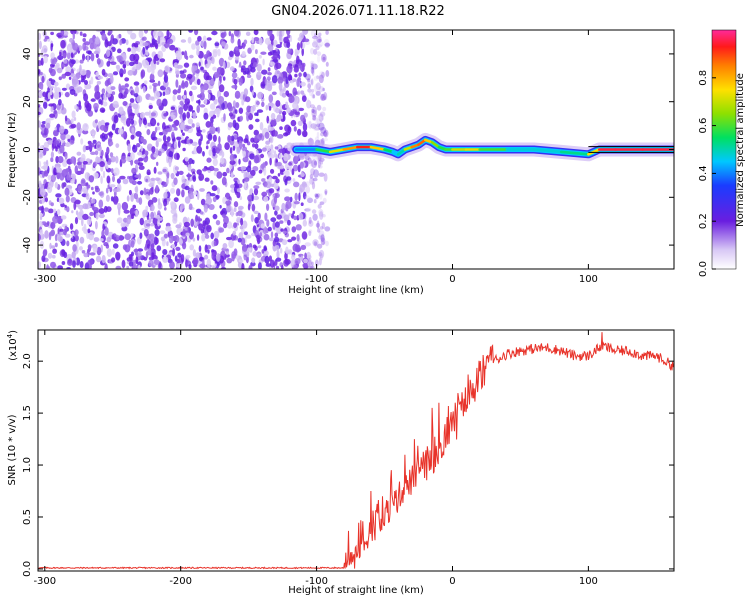  What do you see at coordinates (422, 142) in the screenshot?
I see `signal-segment` at bounding box center [422, 142].